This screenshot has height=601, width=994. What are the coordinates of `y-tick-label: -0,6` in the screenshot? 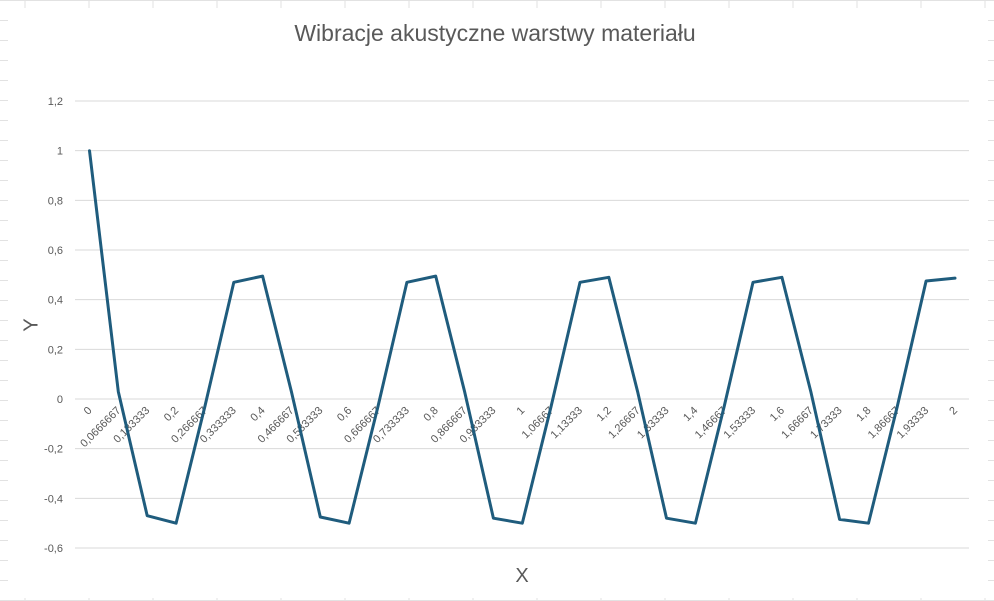 It's located at (53, 549).